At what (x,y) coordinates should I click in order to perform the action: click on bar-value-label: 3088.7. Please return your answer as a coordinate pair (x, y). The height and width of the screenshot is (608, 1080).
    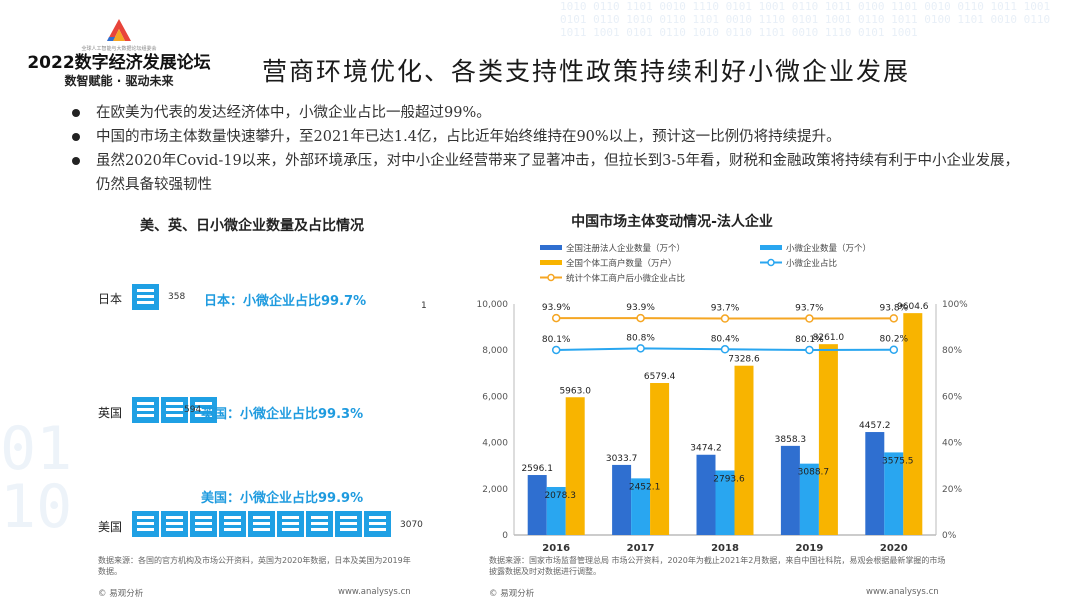
    Looking at the image, I should click on (814, 473).